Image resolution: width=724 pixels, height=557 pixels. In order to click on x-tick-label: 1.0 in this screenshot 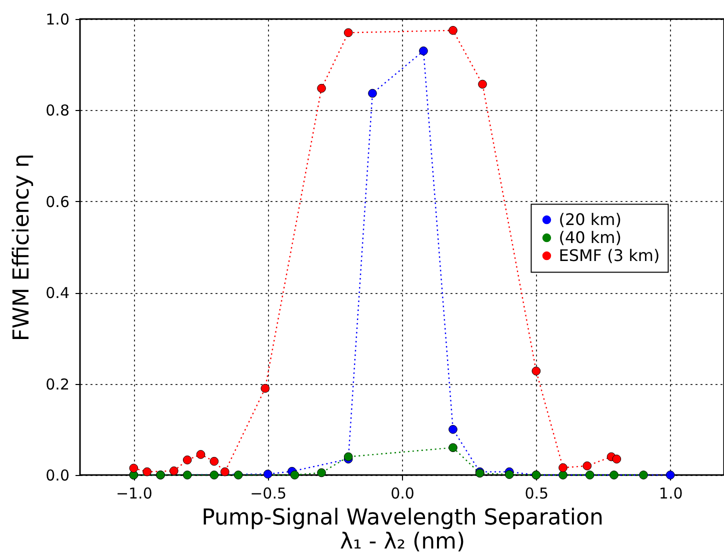, I will do `click(670, 493)`.